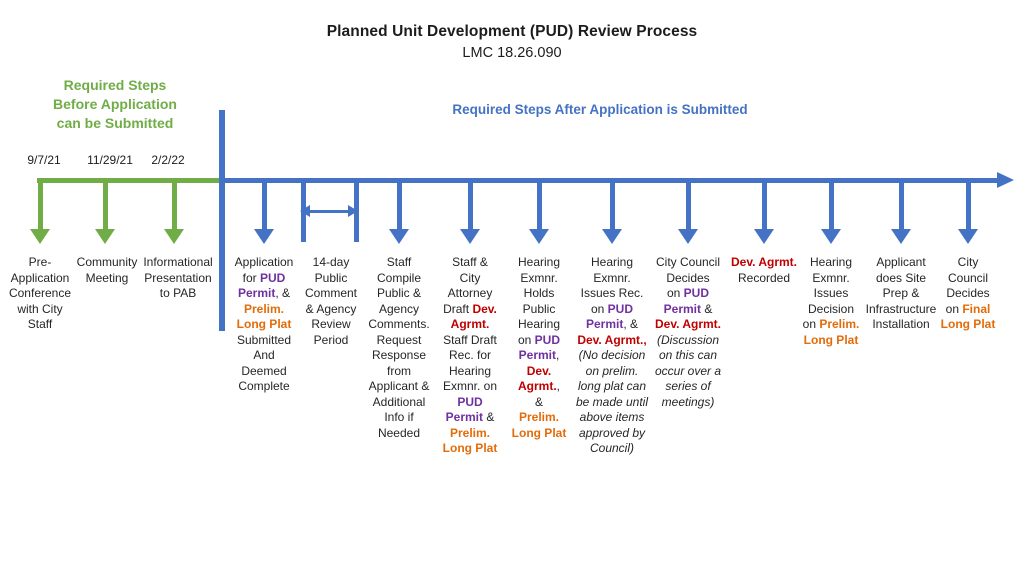 This screenshot has width=1024, height=576. I want to click on step-label-segment: Dev., so click(484, 308).